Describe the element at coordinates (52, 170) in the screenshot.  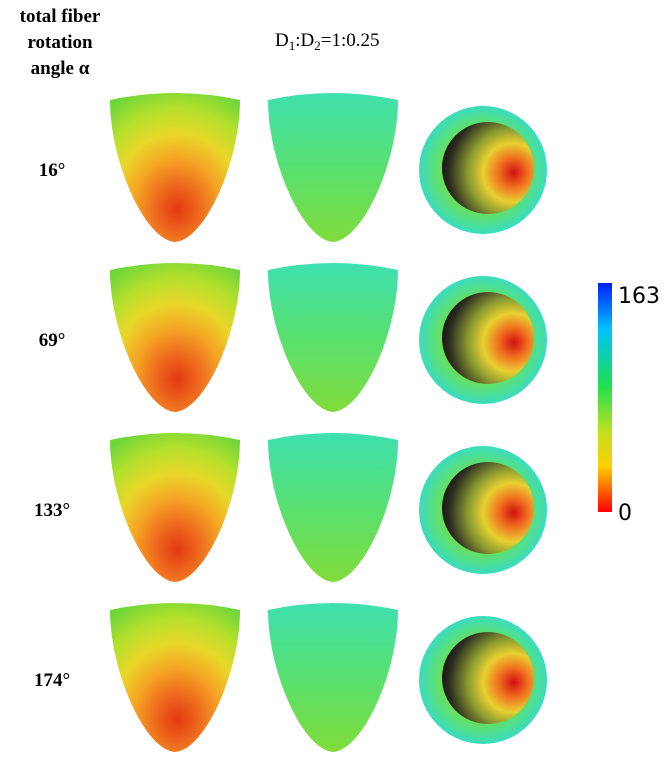
I see `row-label: 16°` at that location.